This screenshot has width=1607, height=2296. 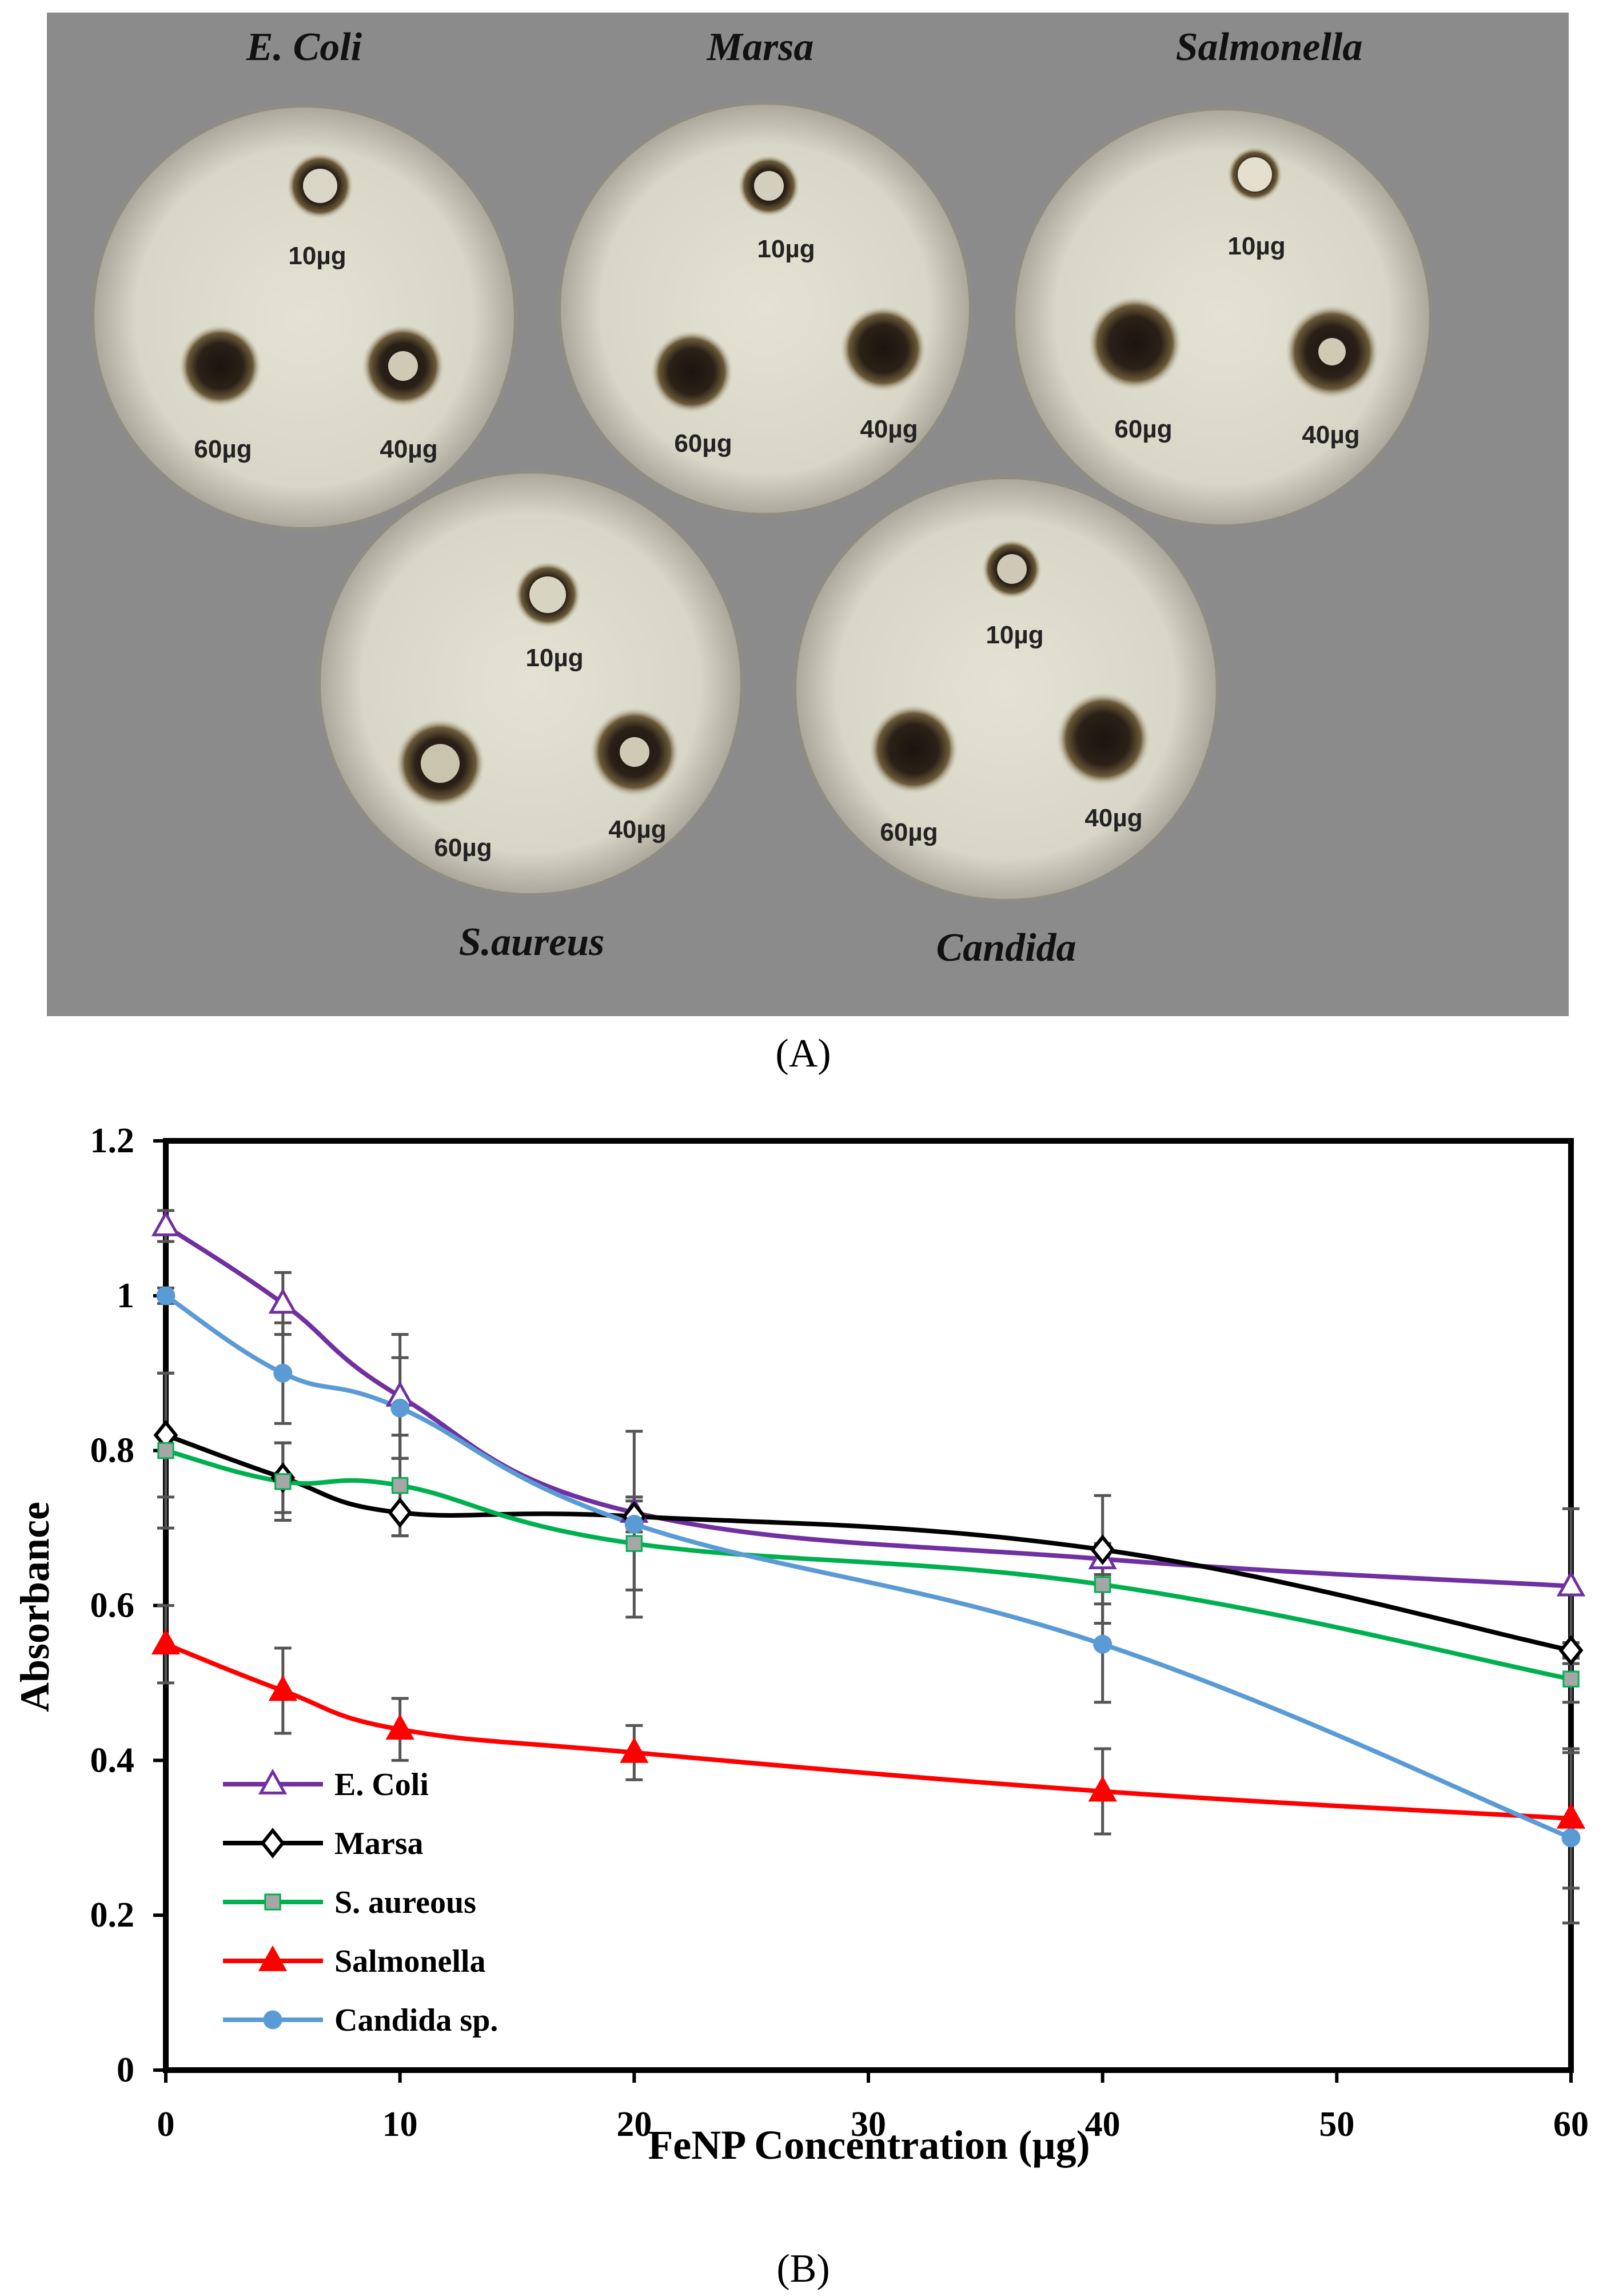 What do you see at coordinates (112, 1761) in the screenshot?
I see `y-tick-label: 0.4` at bounding box center [112, 1761].